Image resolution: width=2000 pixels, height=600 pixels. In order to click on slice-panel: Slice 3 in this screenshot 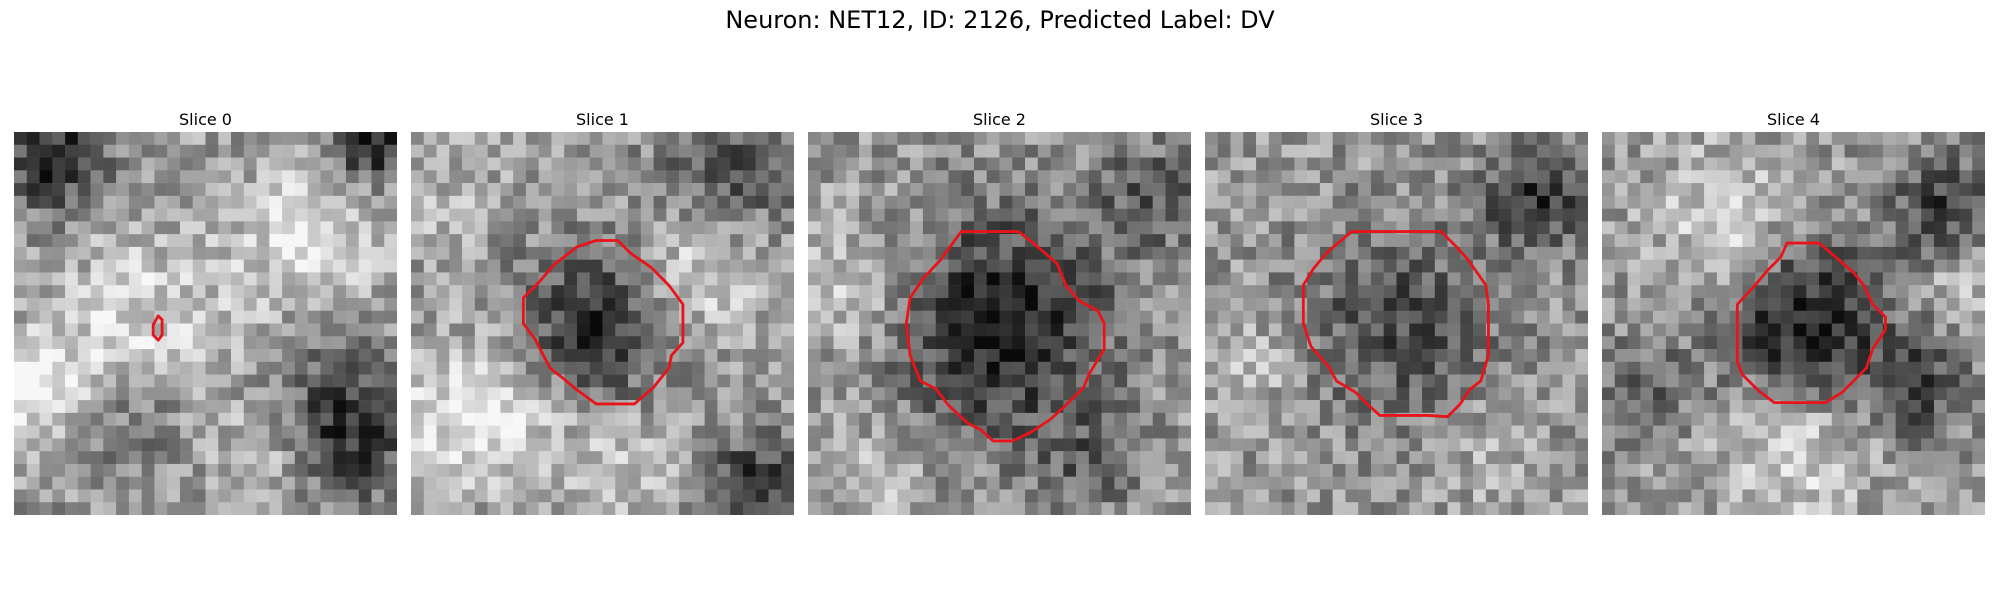, I will do `click(1396, 311)`.